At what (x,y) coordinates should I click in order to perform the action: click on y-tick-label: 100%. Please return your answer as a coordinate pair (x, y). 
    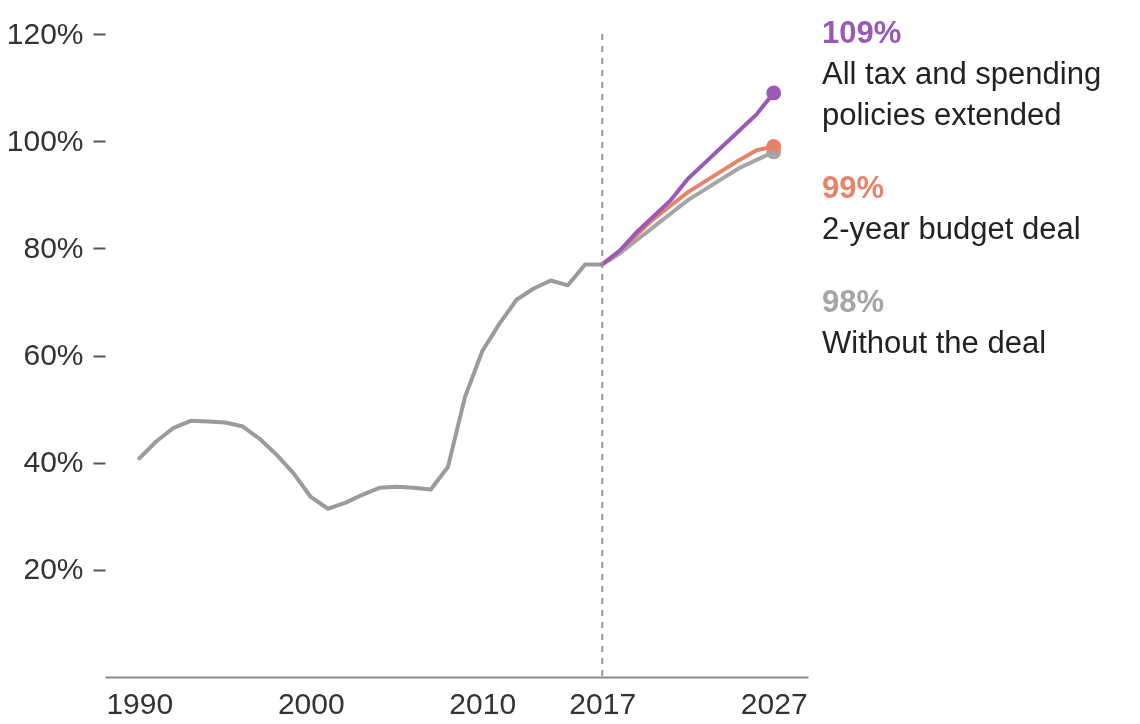
    Looking at the image, I should click on (45, 140).